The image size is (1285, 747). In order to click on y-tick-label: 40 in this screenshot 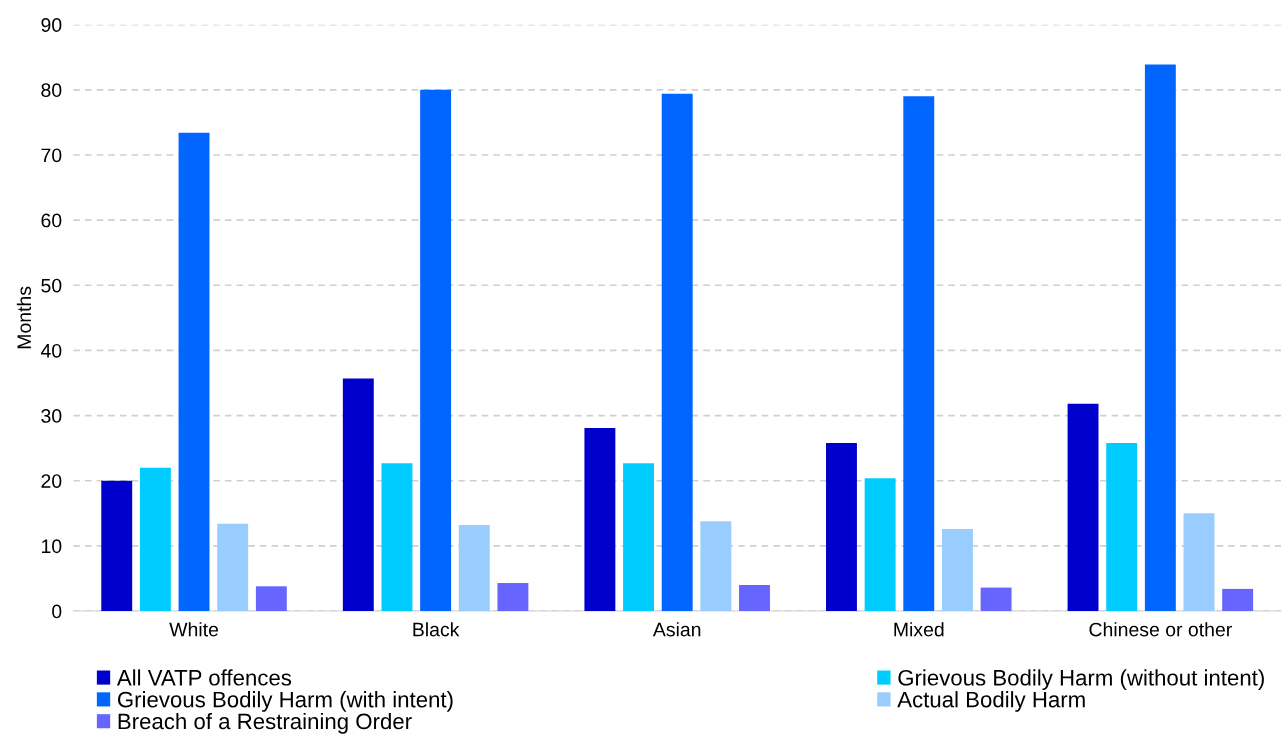, I will do `click(51, 350)`.